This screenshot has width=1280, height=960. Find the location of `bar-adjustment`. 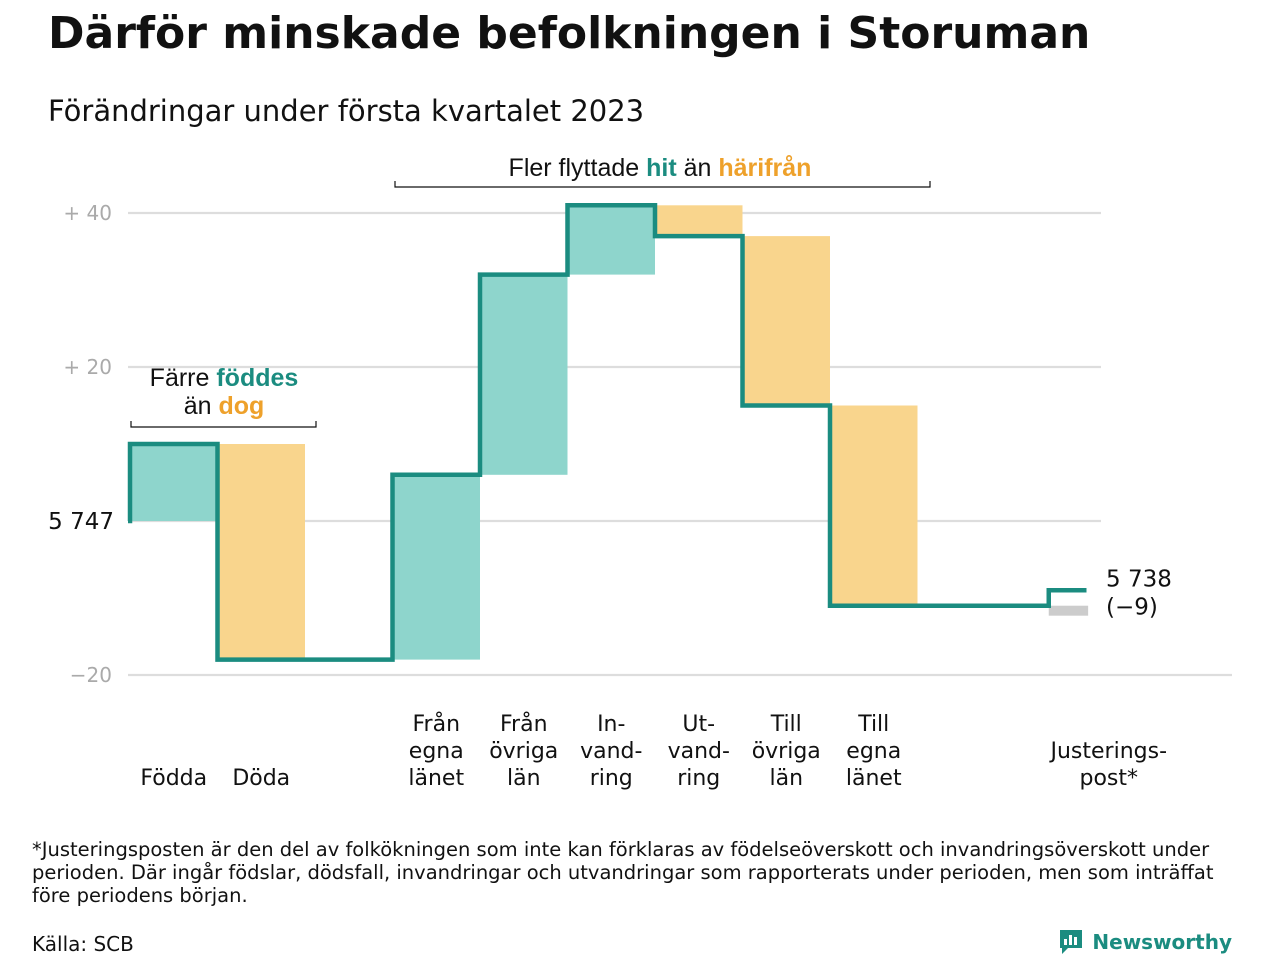

bar-adjustment is located at coordinates (1068, 610).